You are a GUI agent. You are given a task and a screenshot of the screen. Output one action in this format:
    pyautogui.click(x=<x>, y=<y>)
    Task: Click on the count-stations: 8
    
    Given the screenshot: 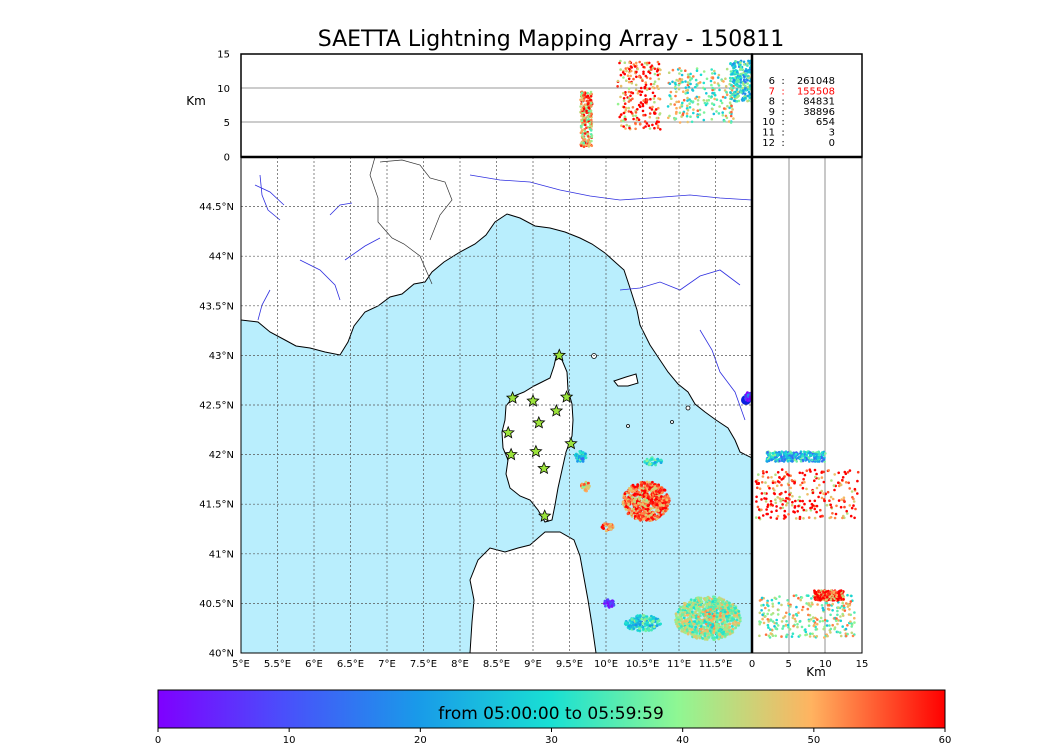 What is the action you would take?
    pyautogui.click(x=772, y=102)
    